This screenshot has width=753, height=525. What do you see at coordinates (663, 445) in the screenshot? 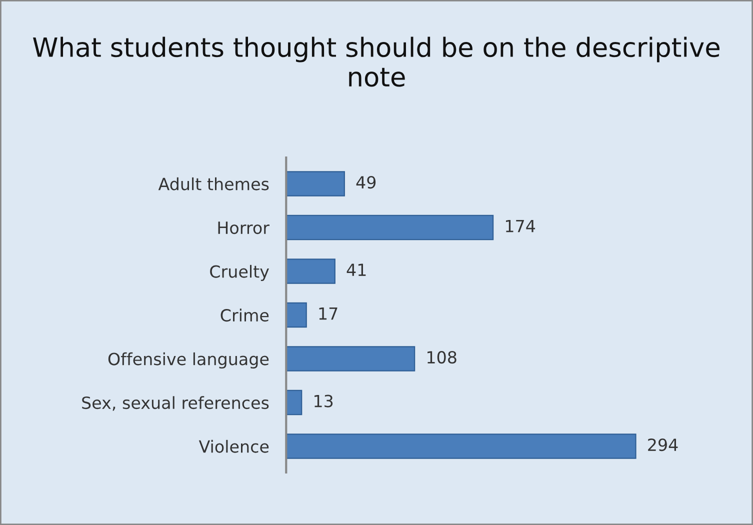
I see `data-label: 294` at bounding box center [663, 445].